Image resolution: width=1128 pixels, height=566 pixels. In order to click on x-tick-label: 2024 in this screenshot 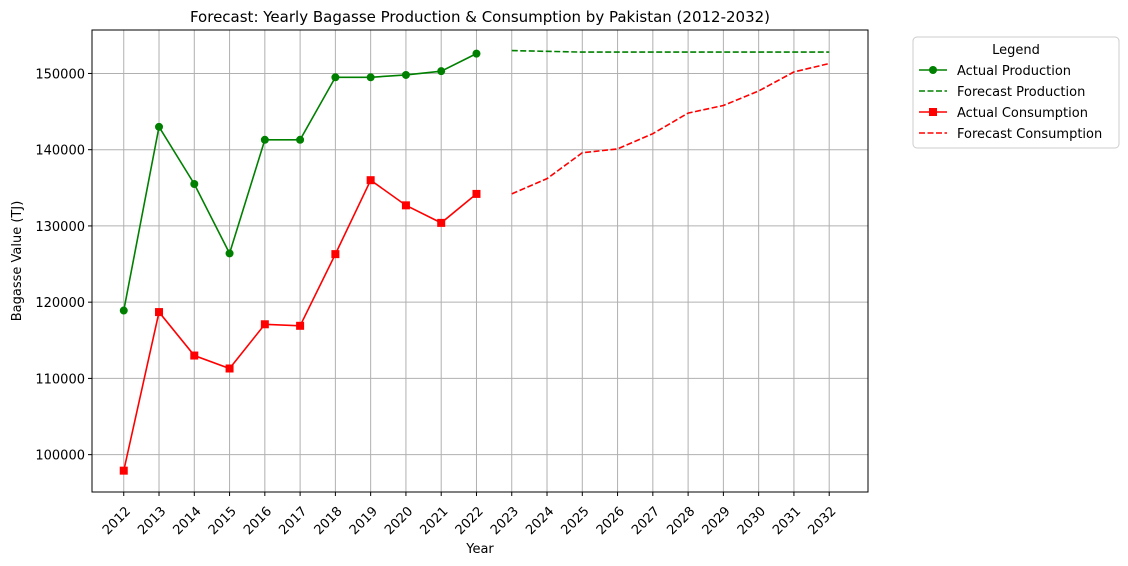, I will do `click(540, 521)`.